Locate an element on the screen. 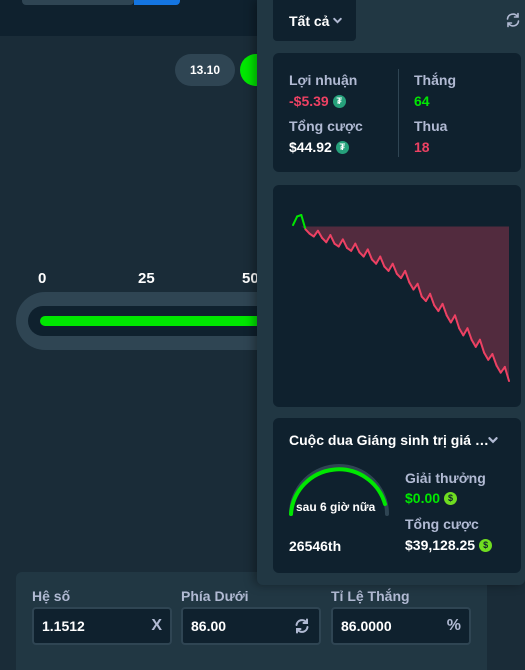 The image size is (525, 670). race-timer-arc is located at coordinates (339, 490).